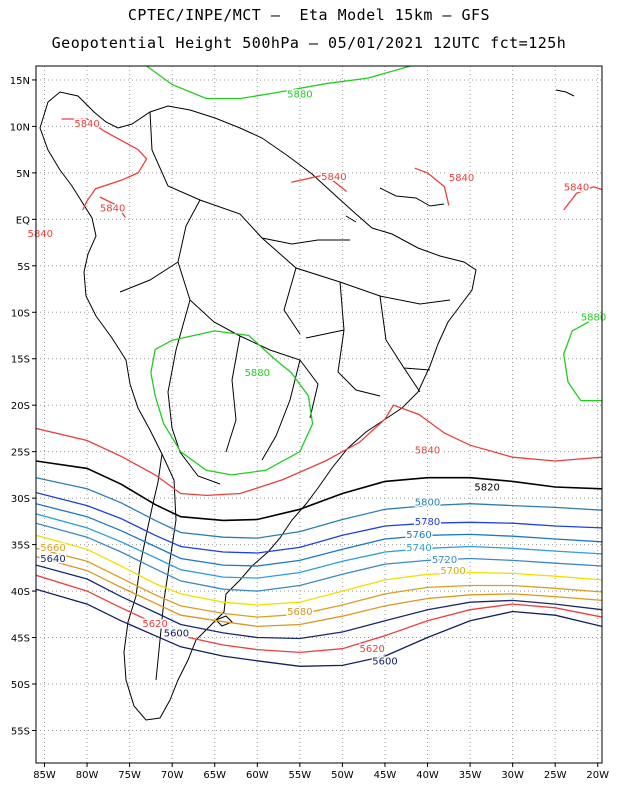  Describe the element at coordinates (356, 317) in the screenshot. I see `brazil-states` at that location.